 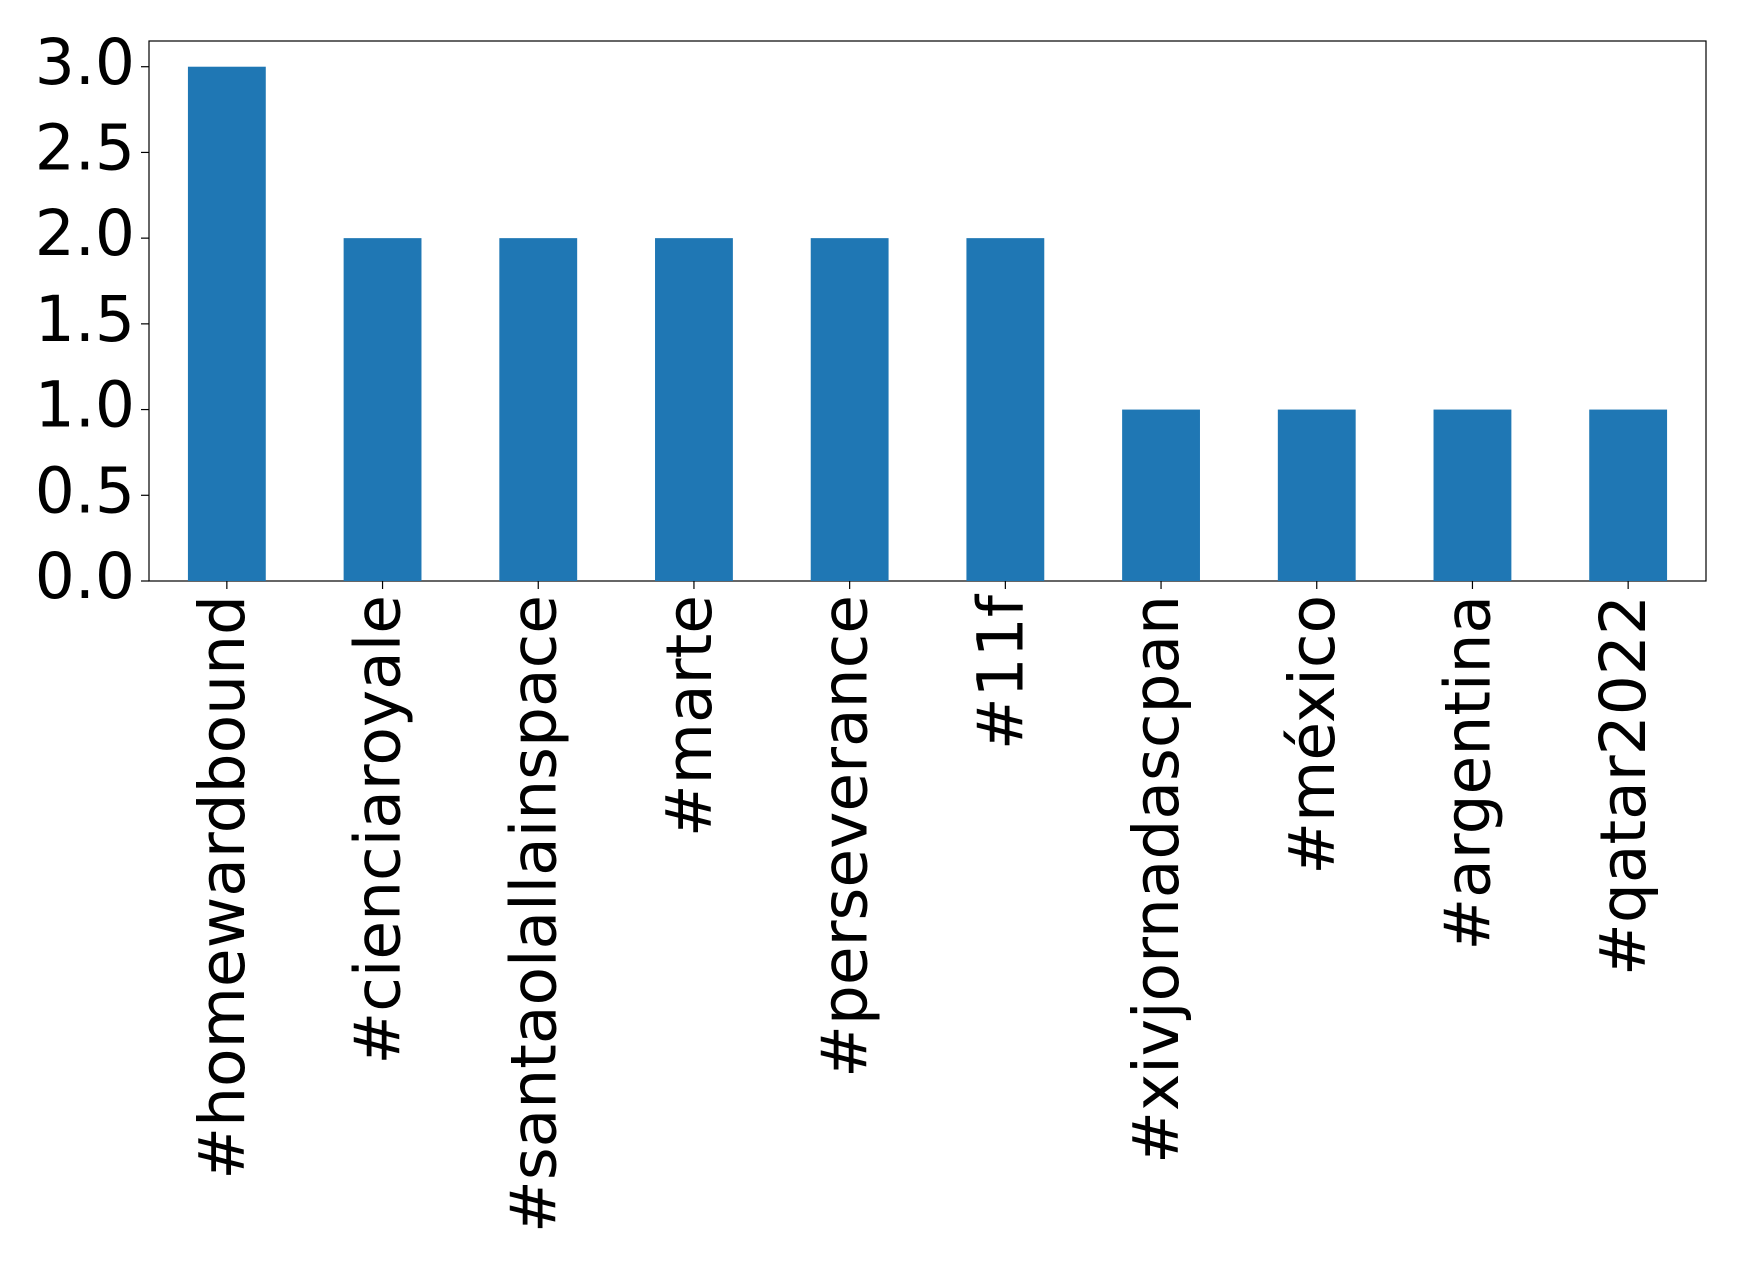 I want to click on x-tick-label: #11f, so click(x=1000, y=671).